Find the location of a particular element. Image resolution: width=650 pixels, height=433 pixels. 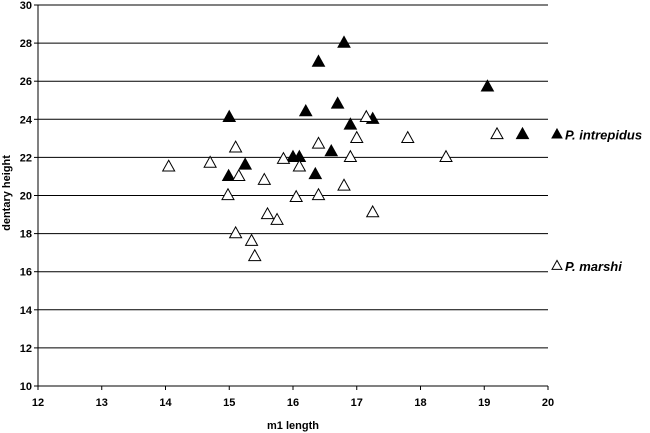

x-tick-label: 13 is located at coordinates (102, 403).